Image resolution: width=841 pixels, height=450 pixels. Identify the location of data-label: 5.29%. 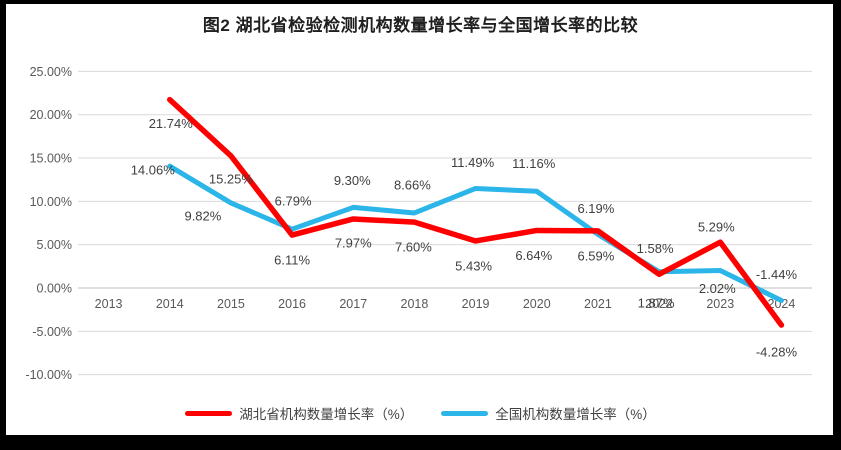
(716, 227).